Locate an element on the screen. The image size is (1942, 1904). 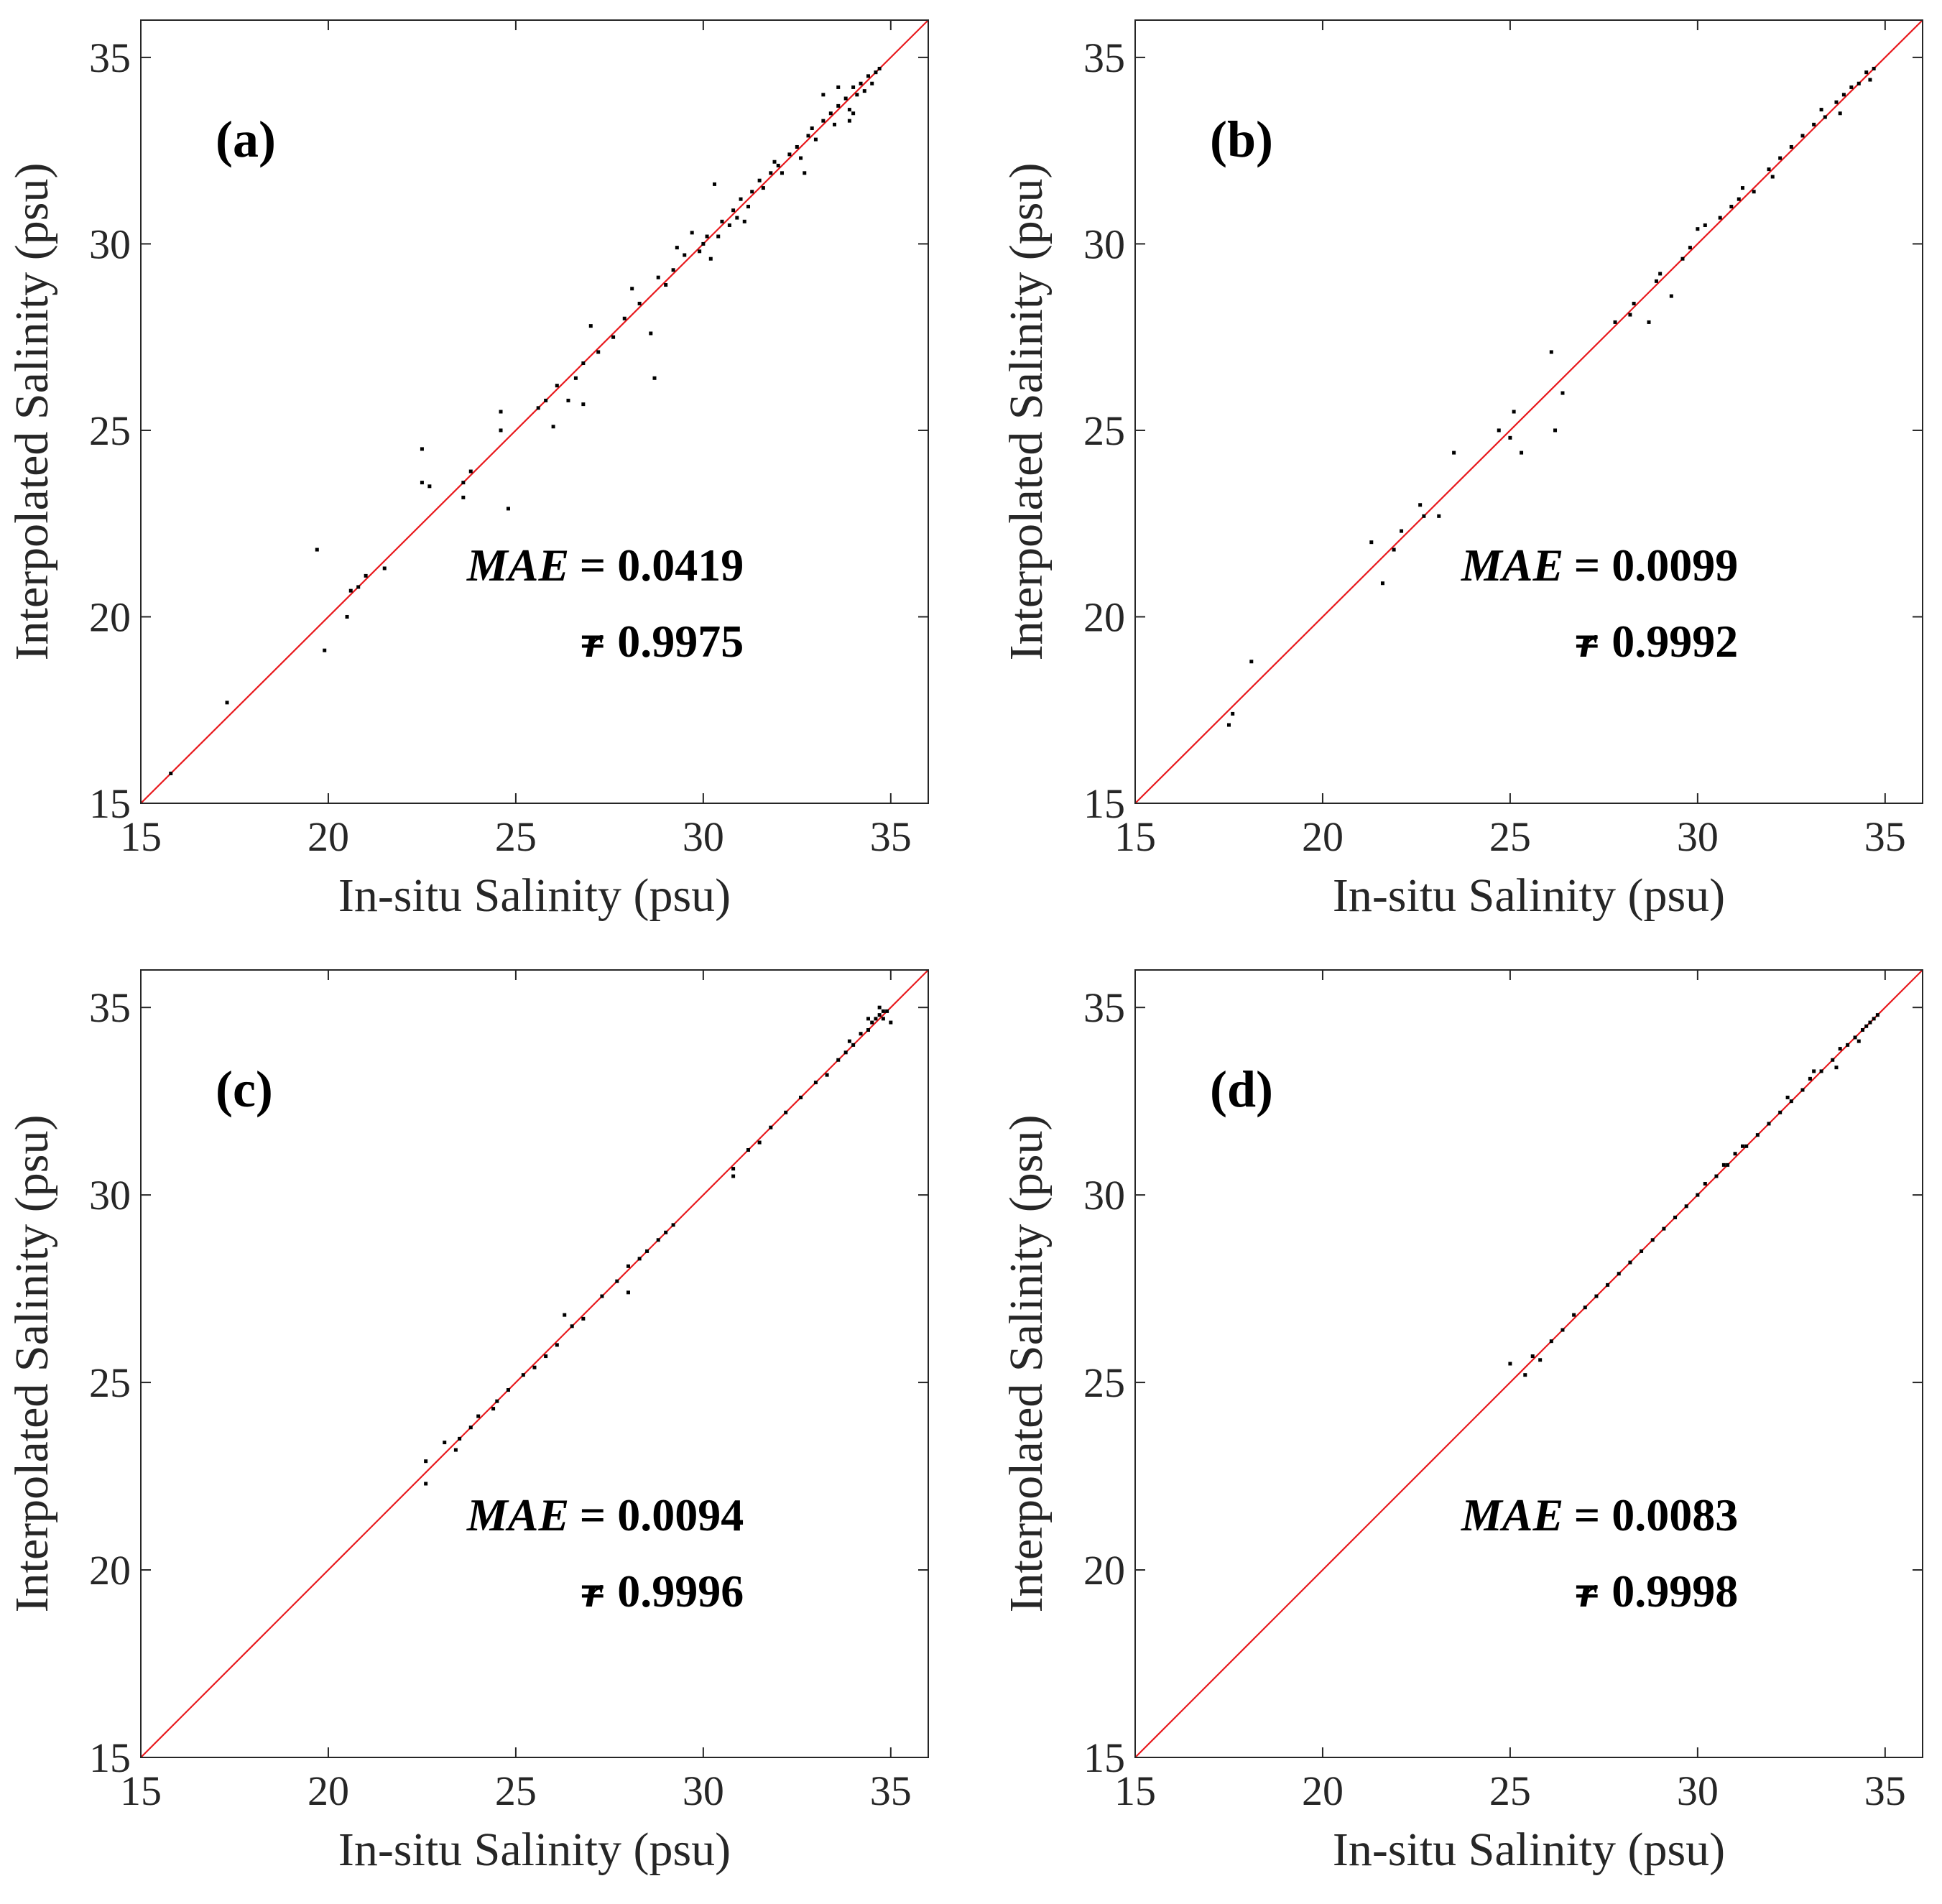
x-tick-label: 15 is located at coordinates (141, 836).